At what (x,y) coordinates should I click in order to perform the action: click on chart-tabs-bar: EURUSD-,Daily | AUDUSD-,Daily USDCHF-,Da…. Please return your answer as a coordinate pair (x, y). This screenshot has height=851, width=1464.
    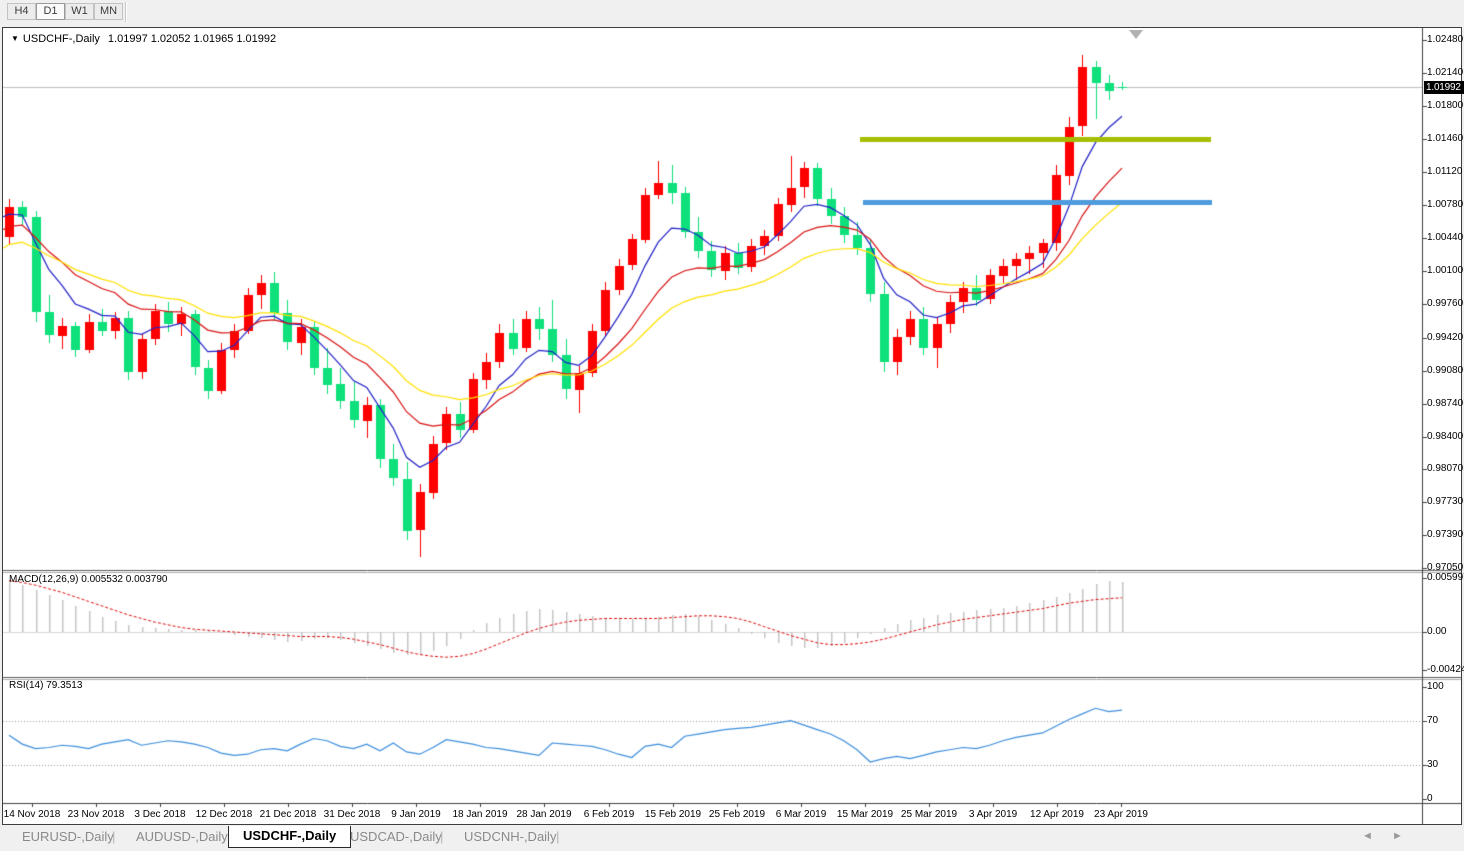
    Looking at the image, I should click on (732, 838).